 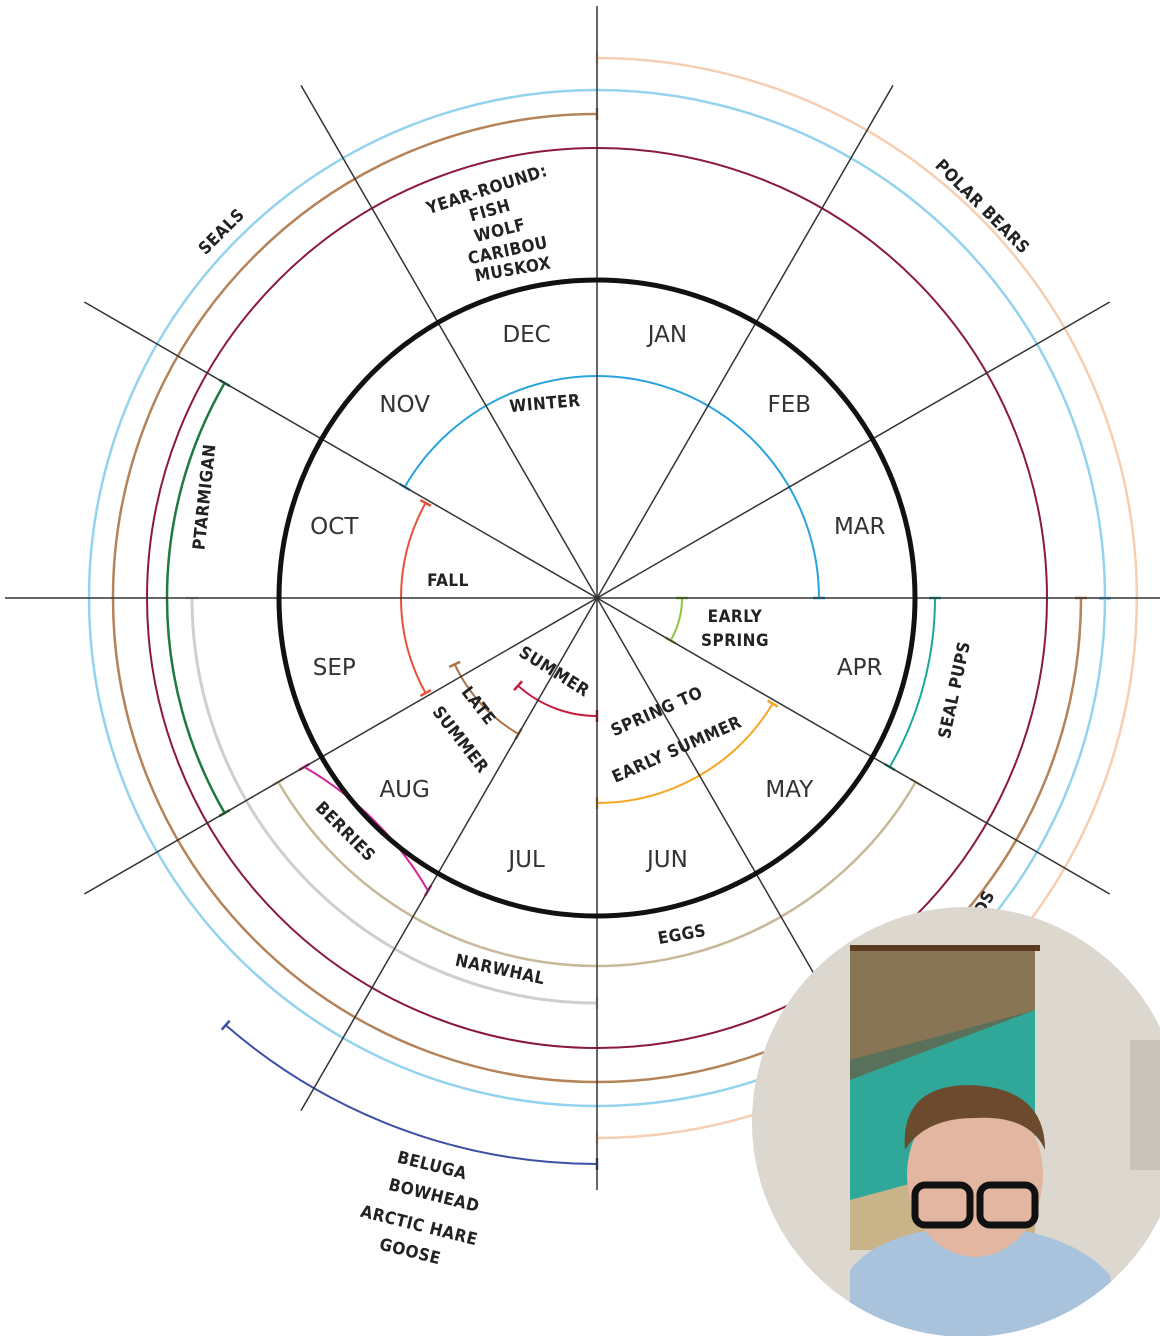 I want to click on month-label: JUN, so click(x=666, y=860).